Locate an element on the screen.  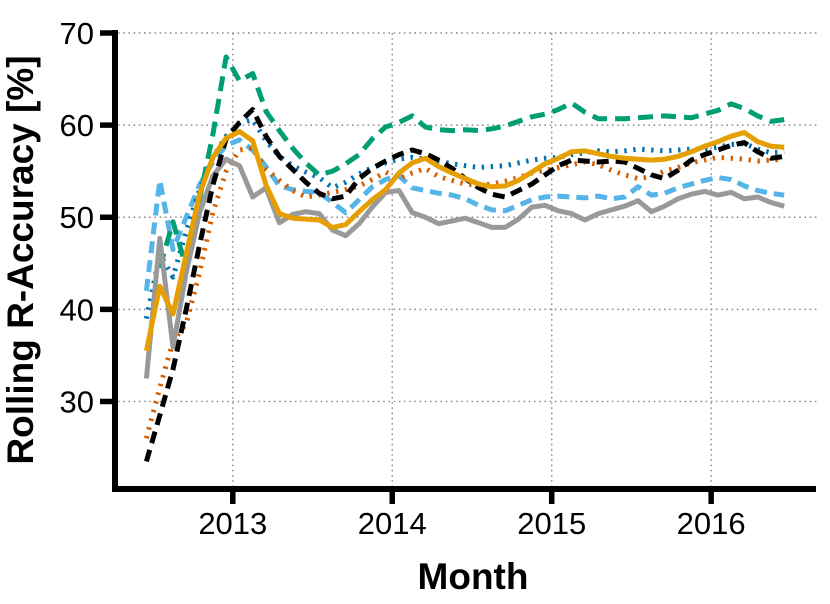
y-tick-label-30: 30 is located at coordinates (77, 401).